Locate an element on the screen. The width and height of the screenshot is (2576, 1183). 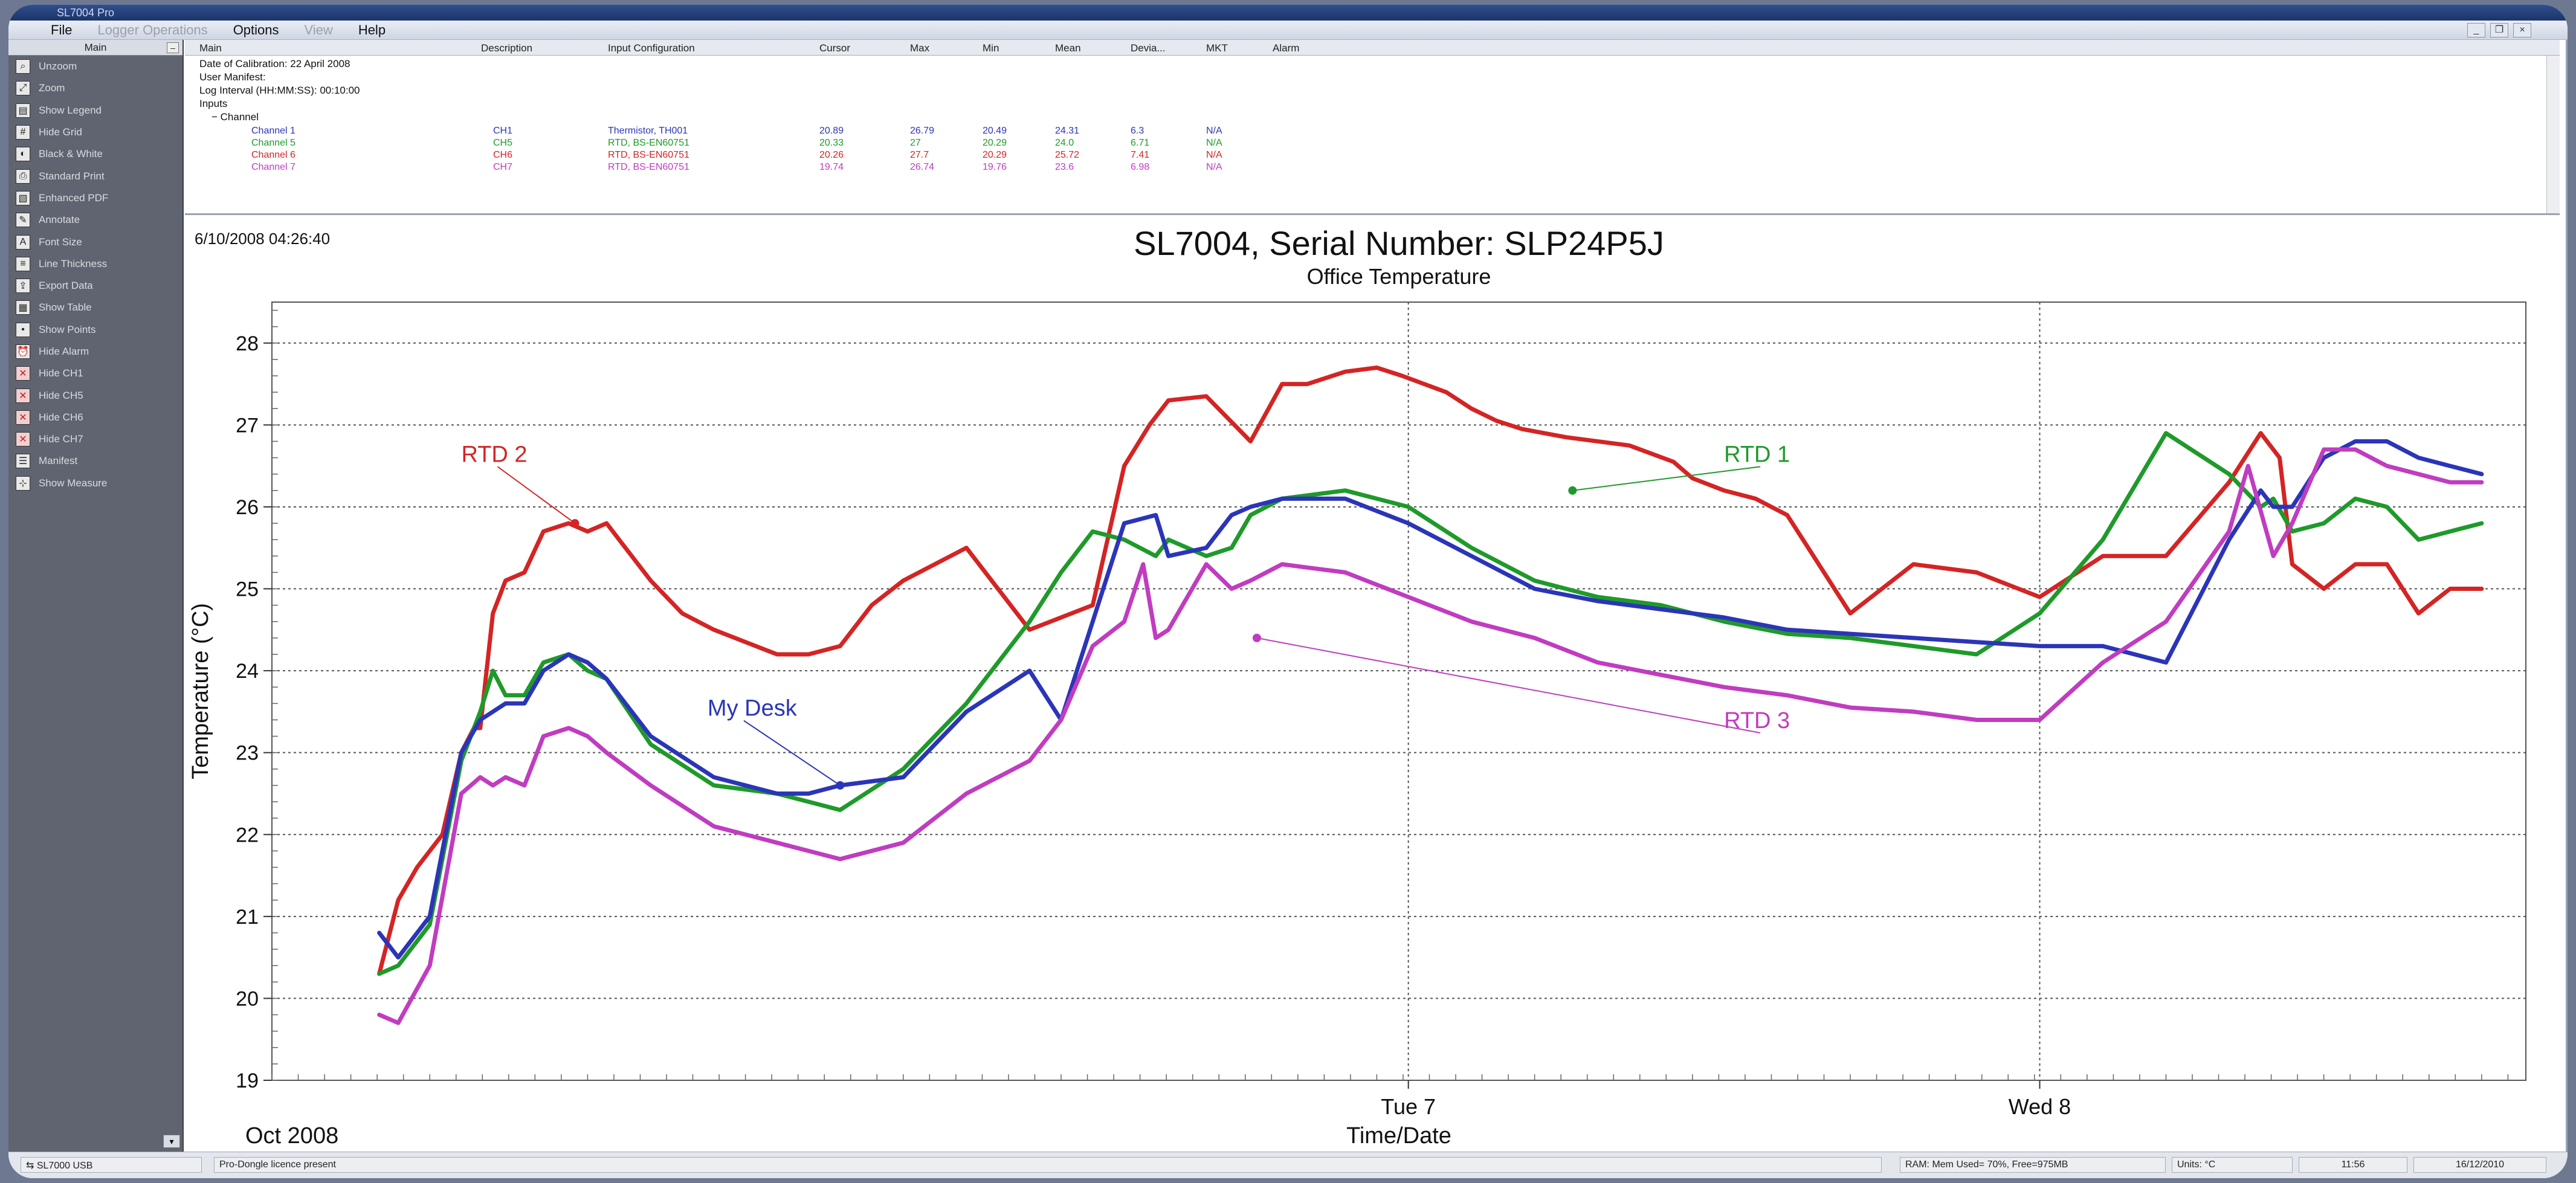
column-header-main: Main is located at coordinates (211, 48).